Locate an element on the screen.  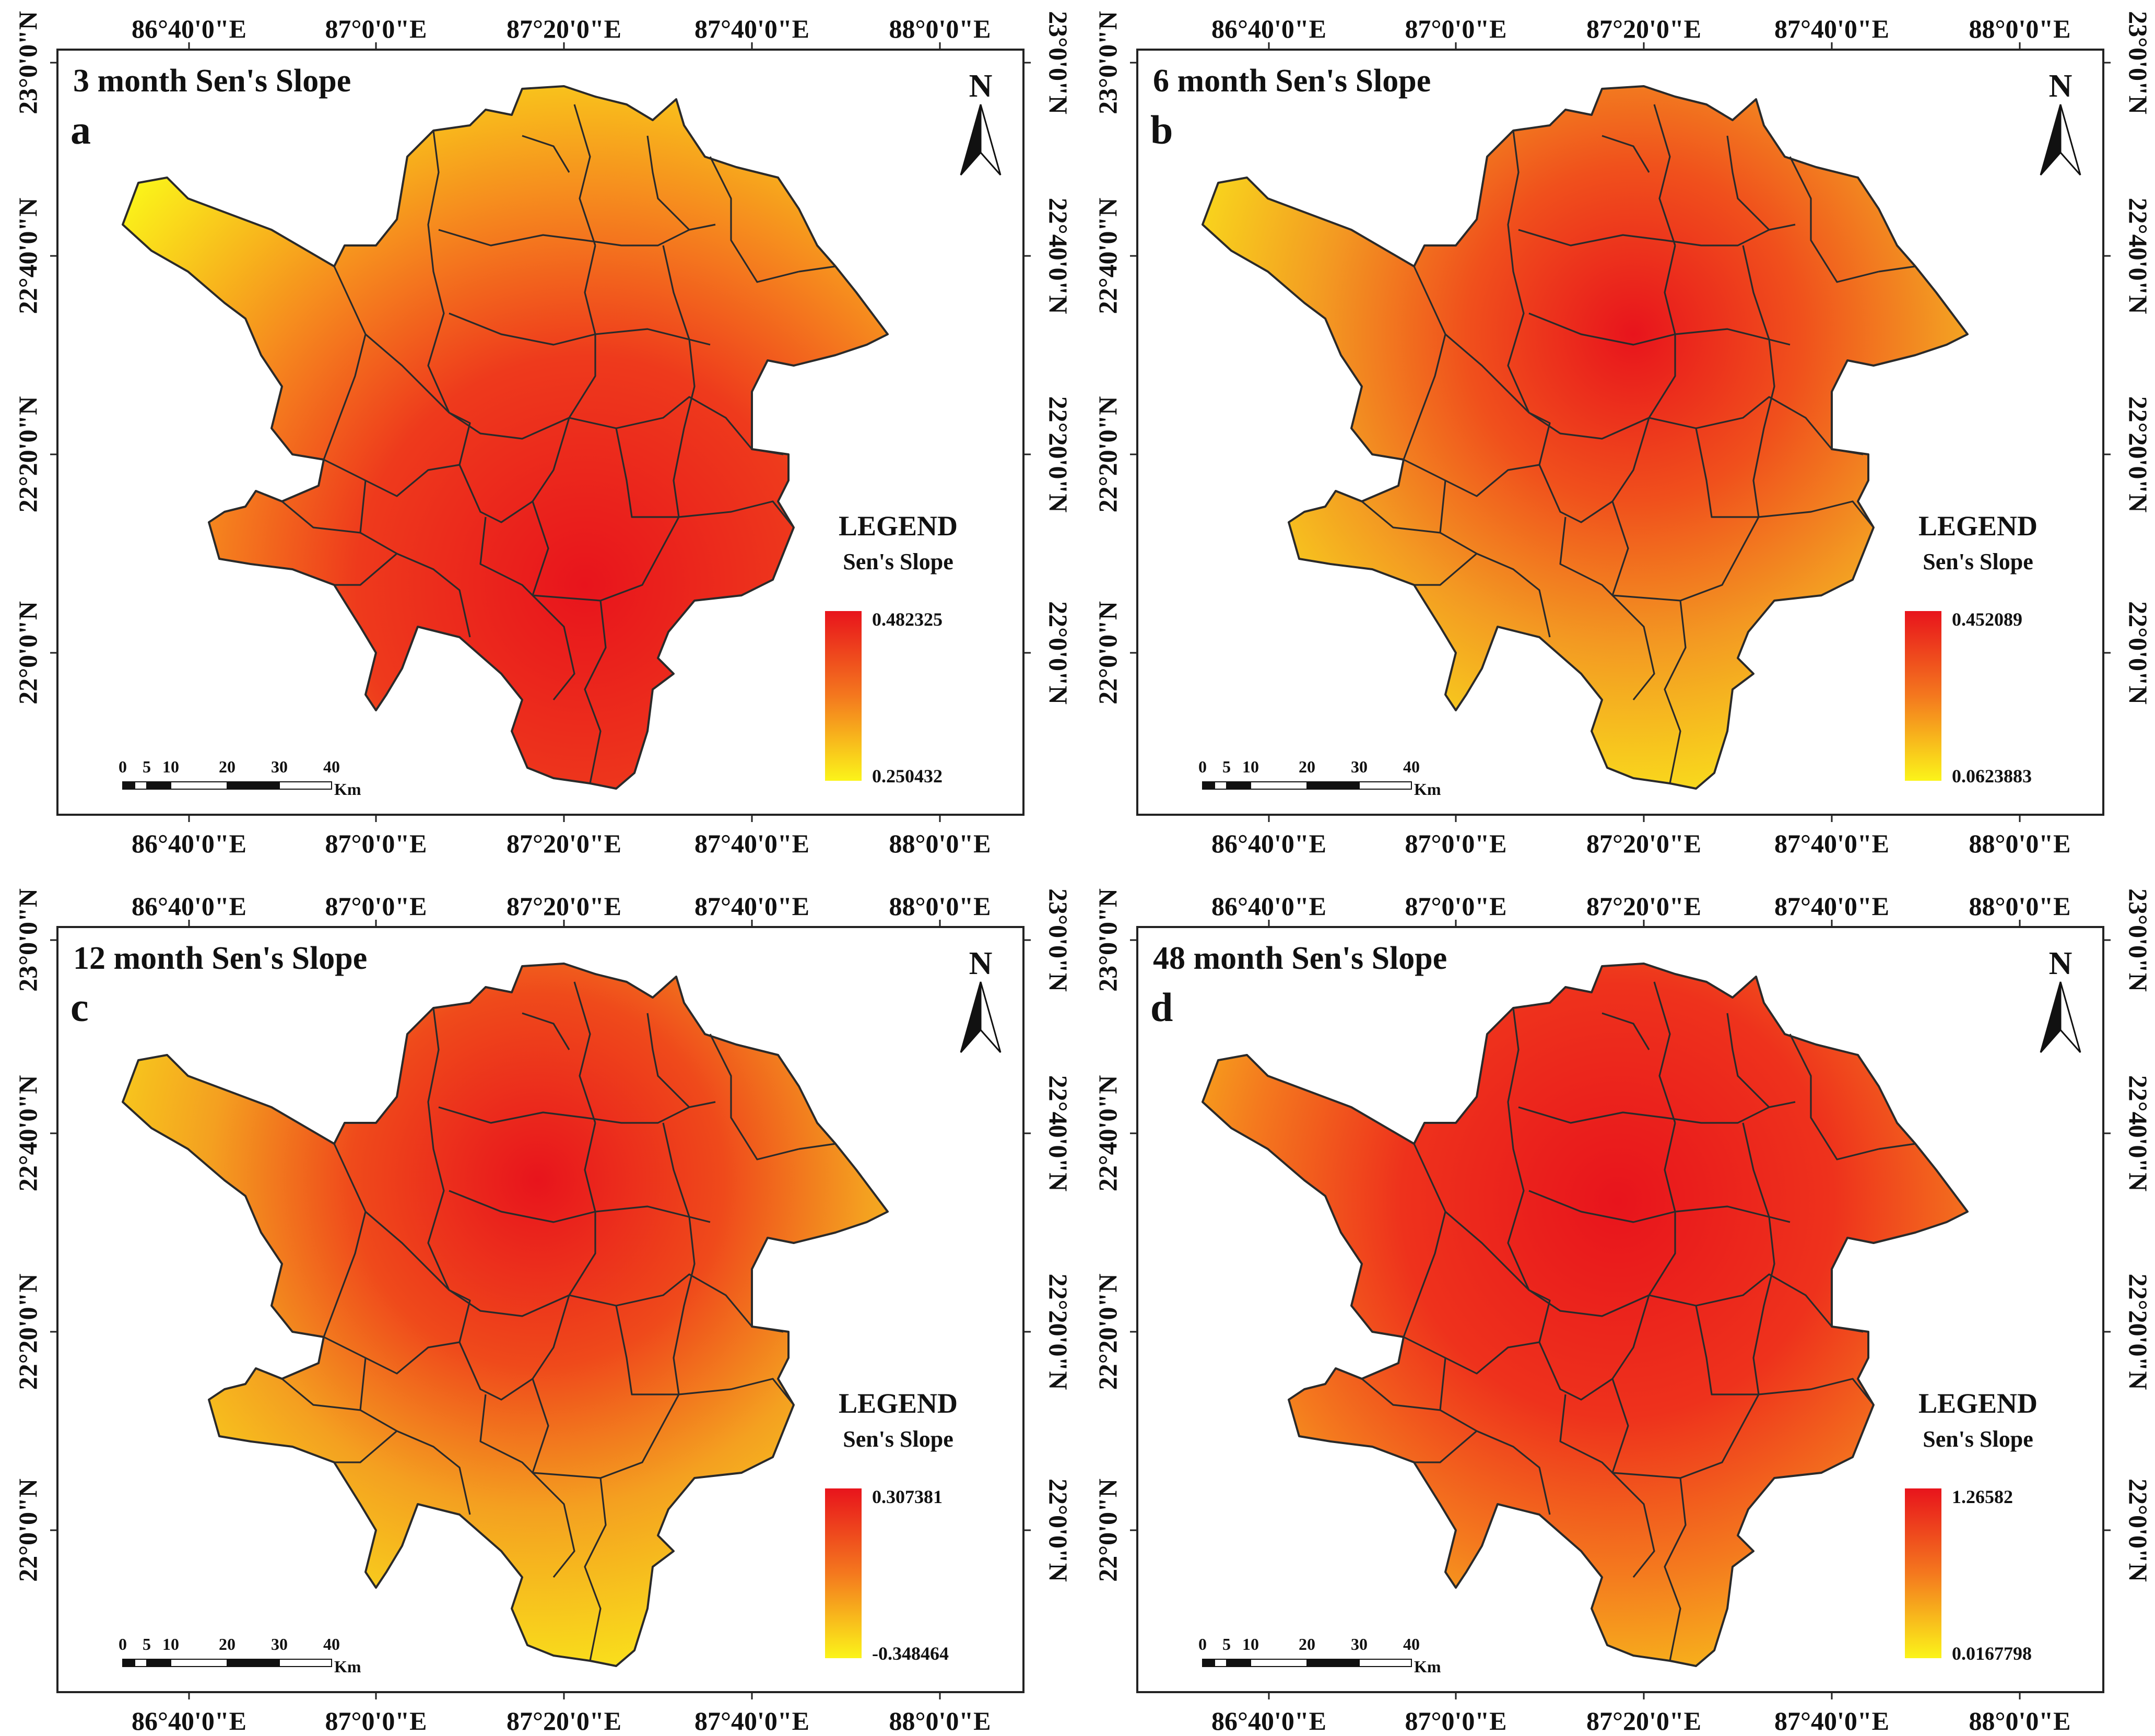
scale-tick-label: 0 is located at coordinates (123, 767).